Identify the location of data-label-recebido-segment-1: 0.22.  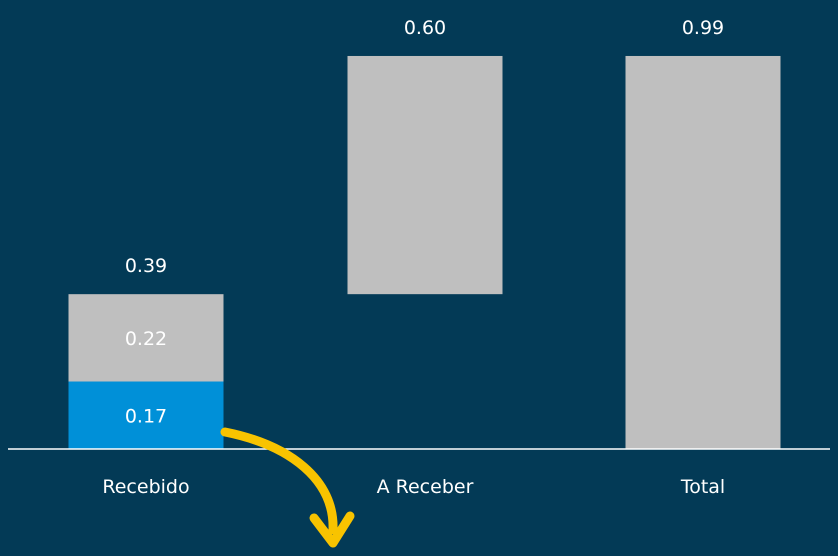
(146, 339).